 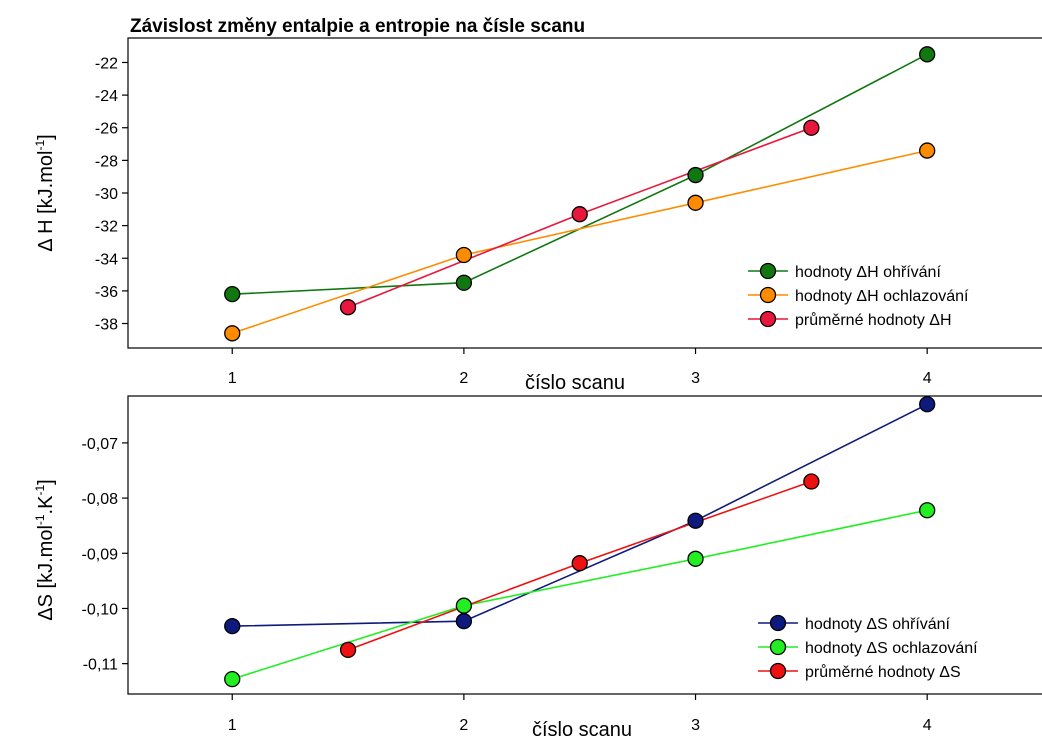 I want to click on y-tick-label: -0,10, so click(x=100, y=609).